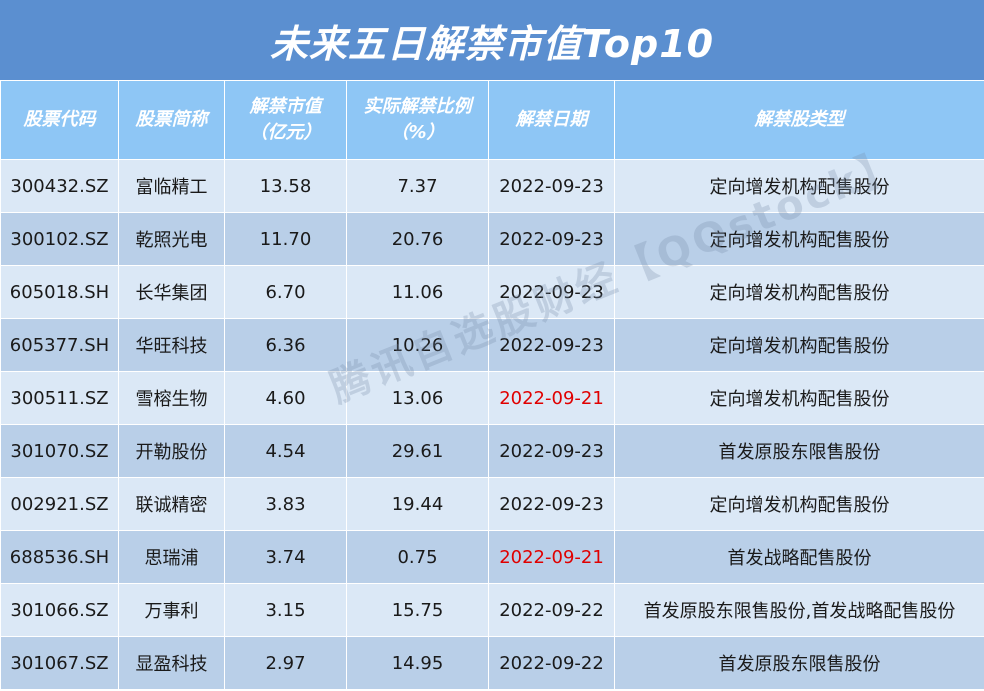 This screenshot has width=984, height=691. Describe the element at coordinates (285, 610) in the screenshot. I see `cell-unlock-value: 3.15` at that location.